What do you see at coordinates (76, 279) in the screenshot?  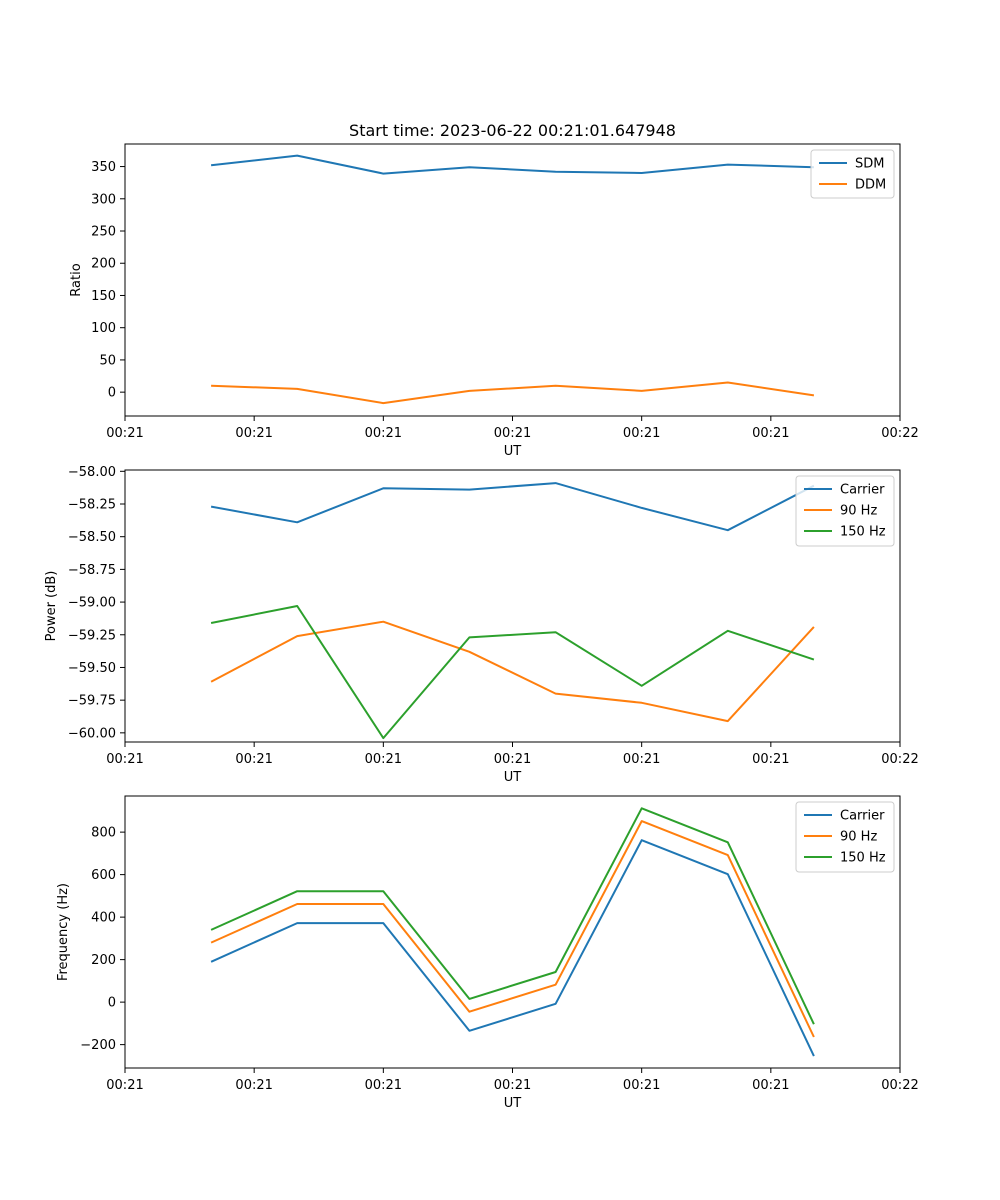 I see `y-axis-label: Ratio` at bounding box center [76, 279].